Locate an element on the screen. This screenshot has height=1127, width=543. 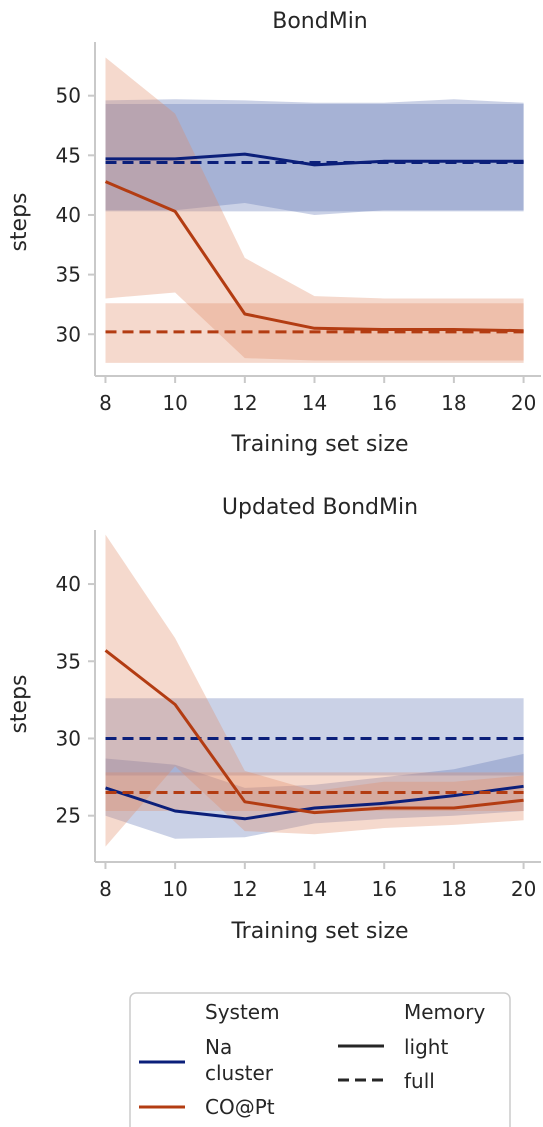
legend-label-full: full is located at coordinates (419, 1081).